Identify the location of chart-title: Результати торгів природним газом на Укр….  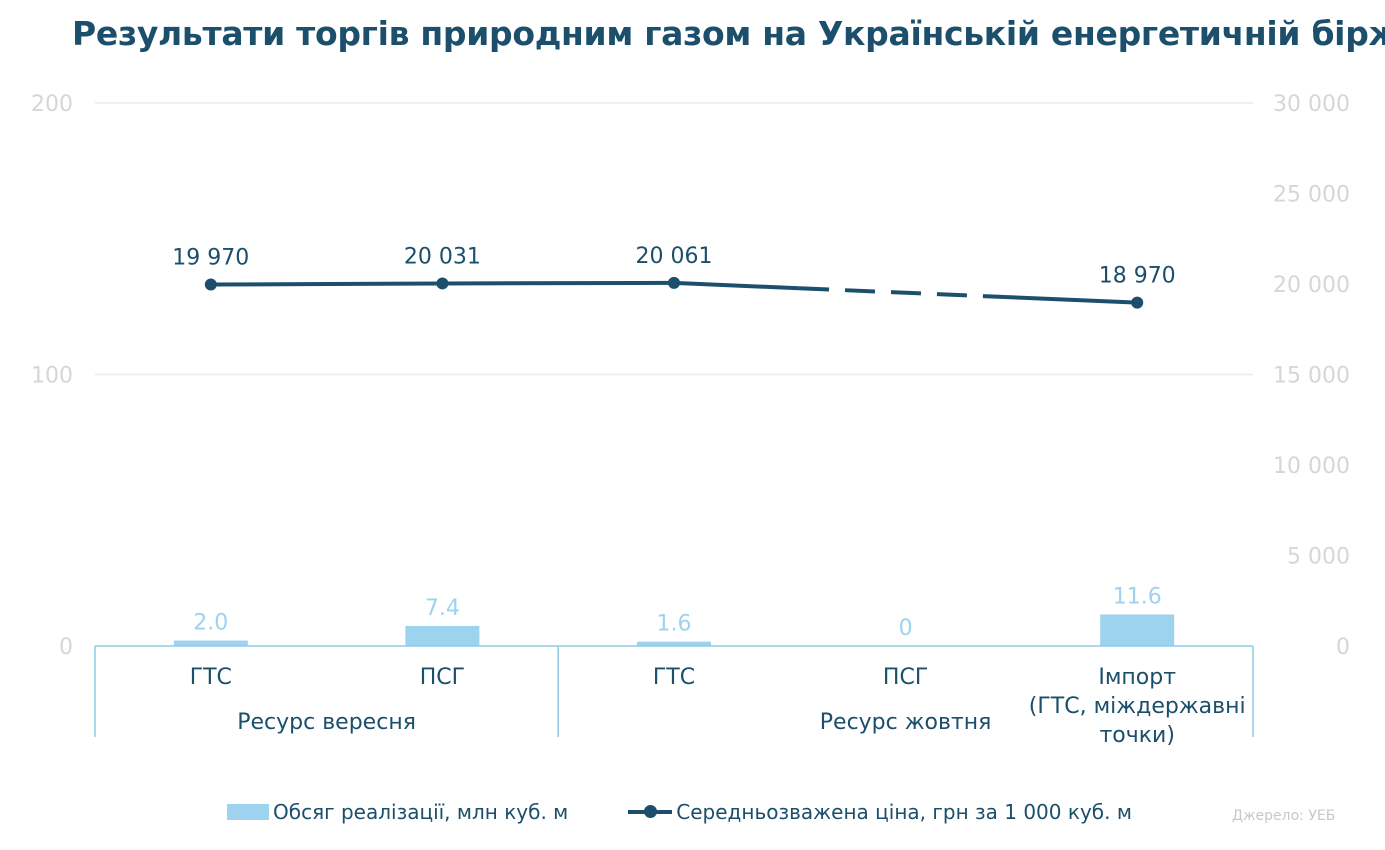
(728, 33).